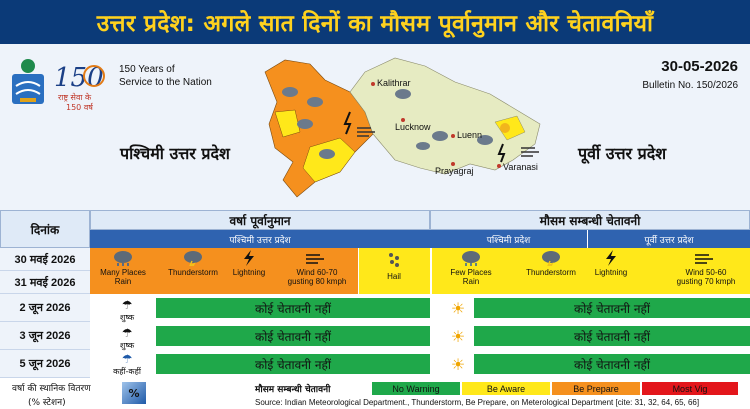 This screenshot has width=750, height=409. What do you see at coordinates (45, 308) in the screenshot?
I see `date-row-3: 2 जून 2026` at bounding box center [45, 308].